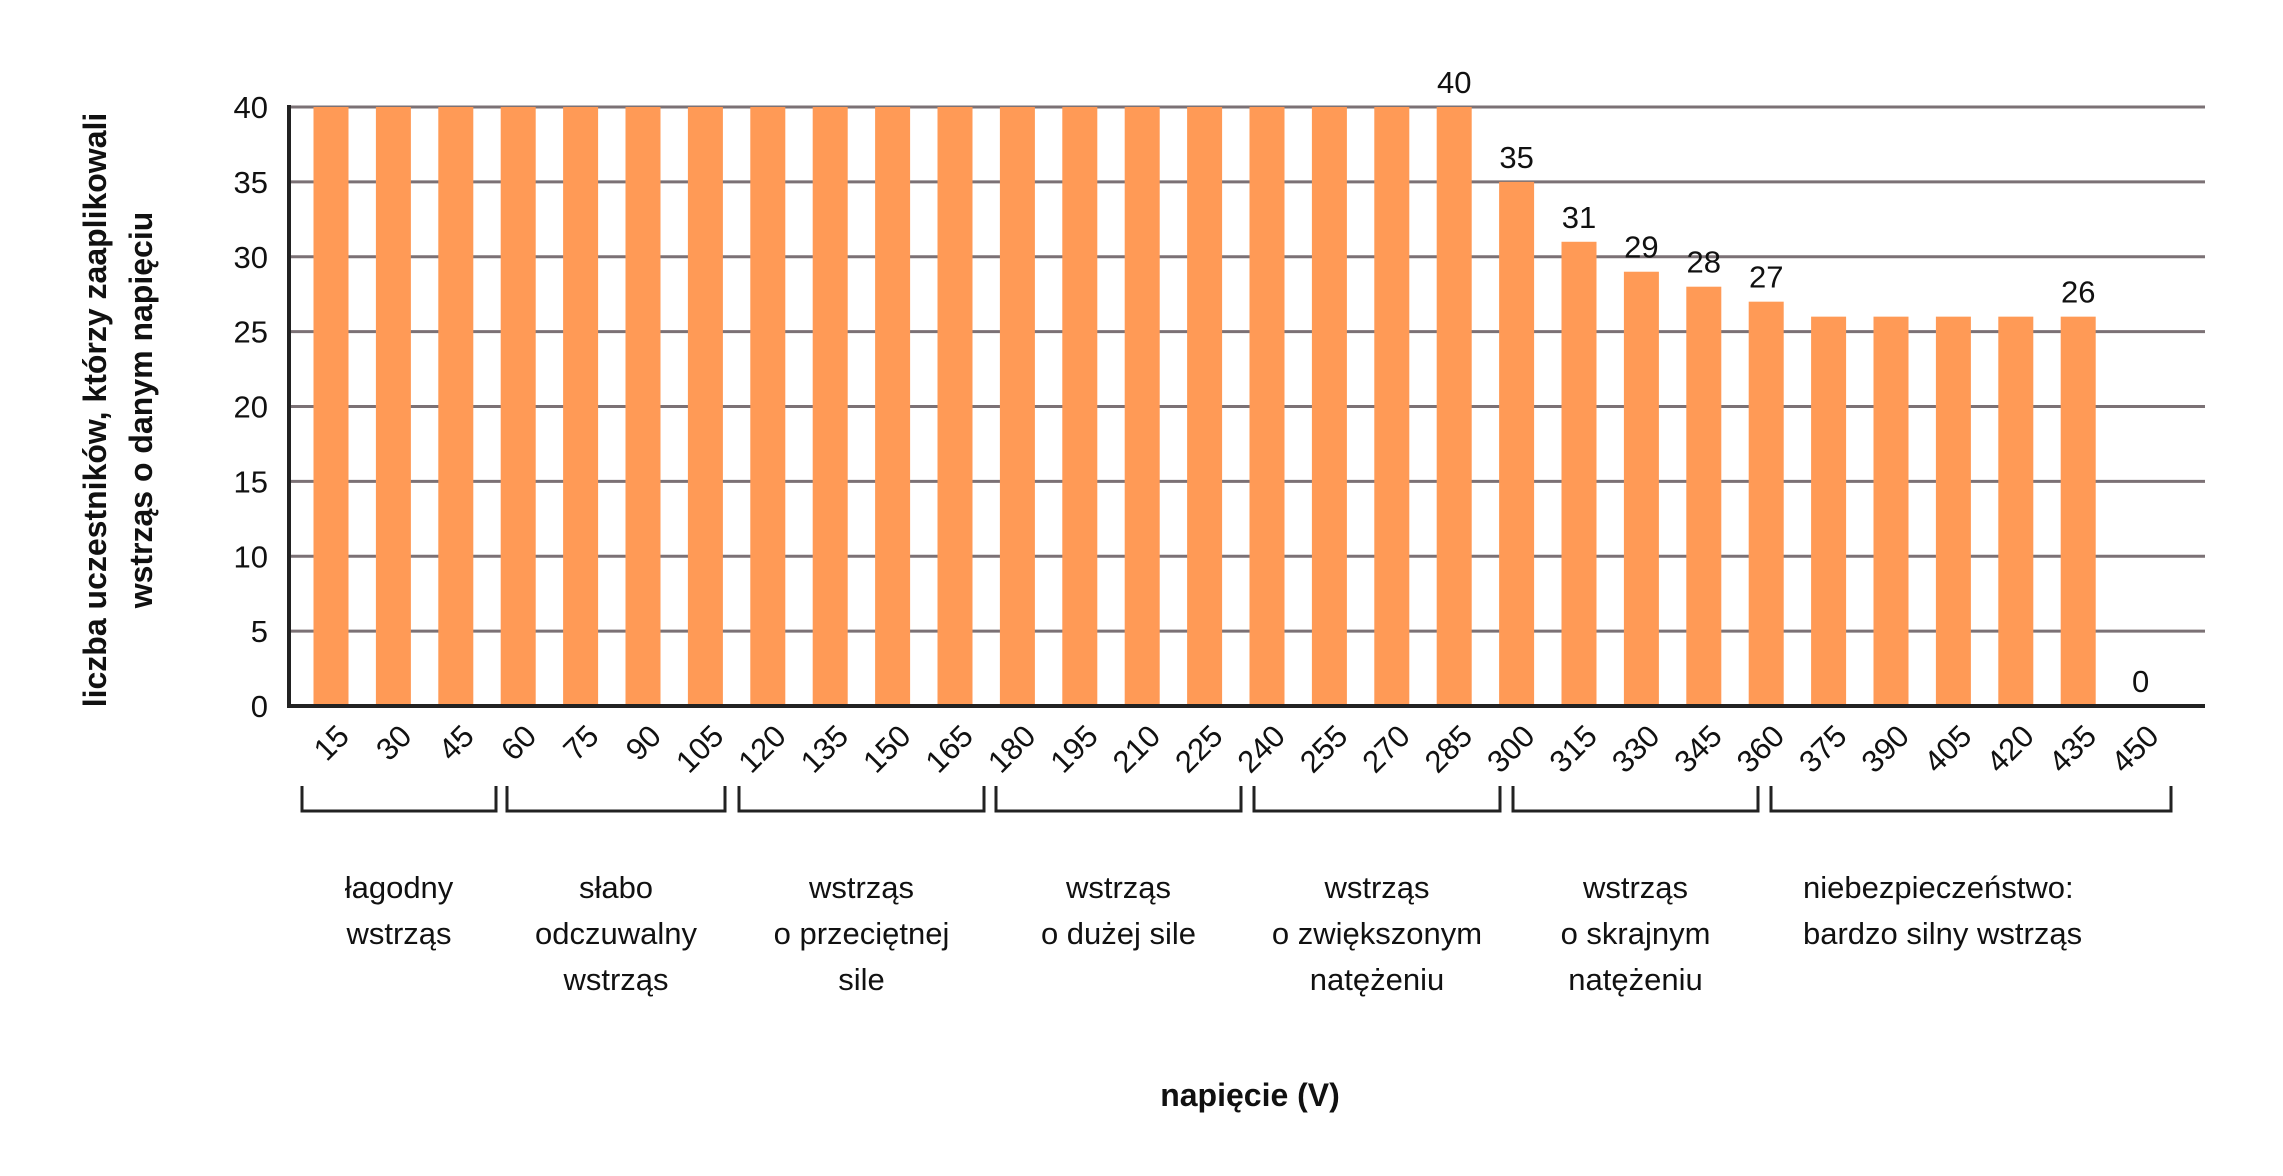 The image size is (2283, 1176). I want to click on group-label-5-line-2: natężeniu, so click(1635, 979).